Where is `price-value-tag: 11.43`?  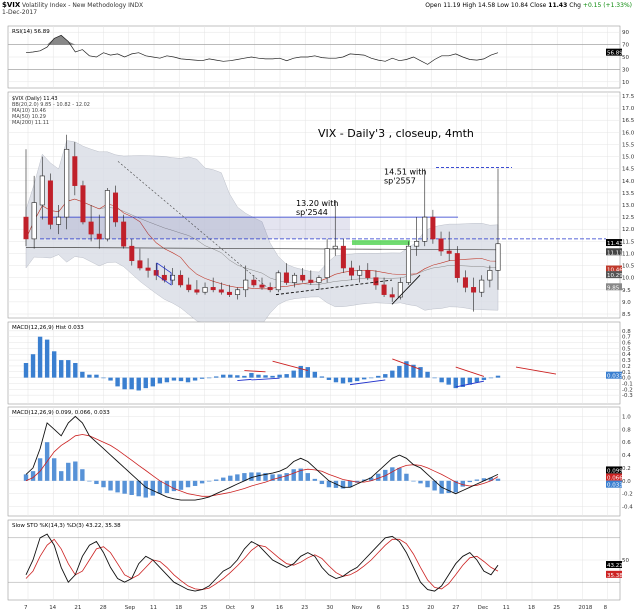
price-value-tag: 11.43 is located at coordinates (615, 244).